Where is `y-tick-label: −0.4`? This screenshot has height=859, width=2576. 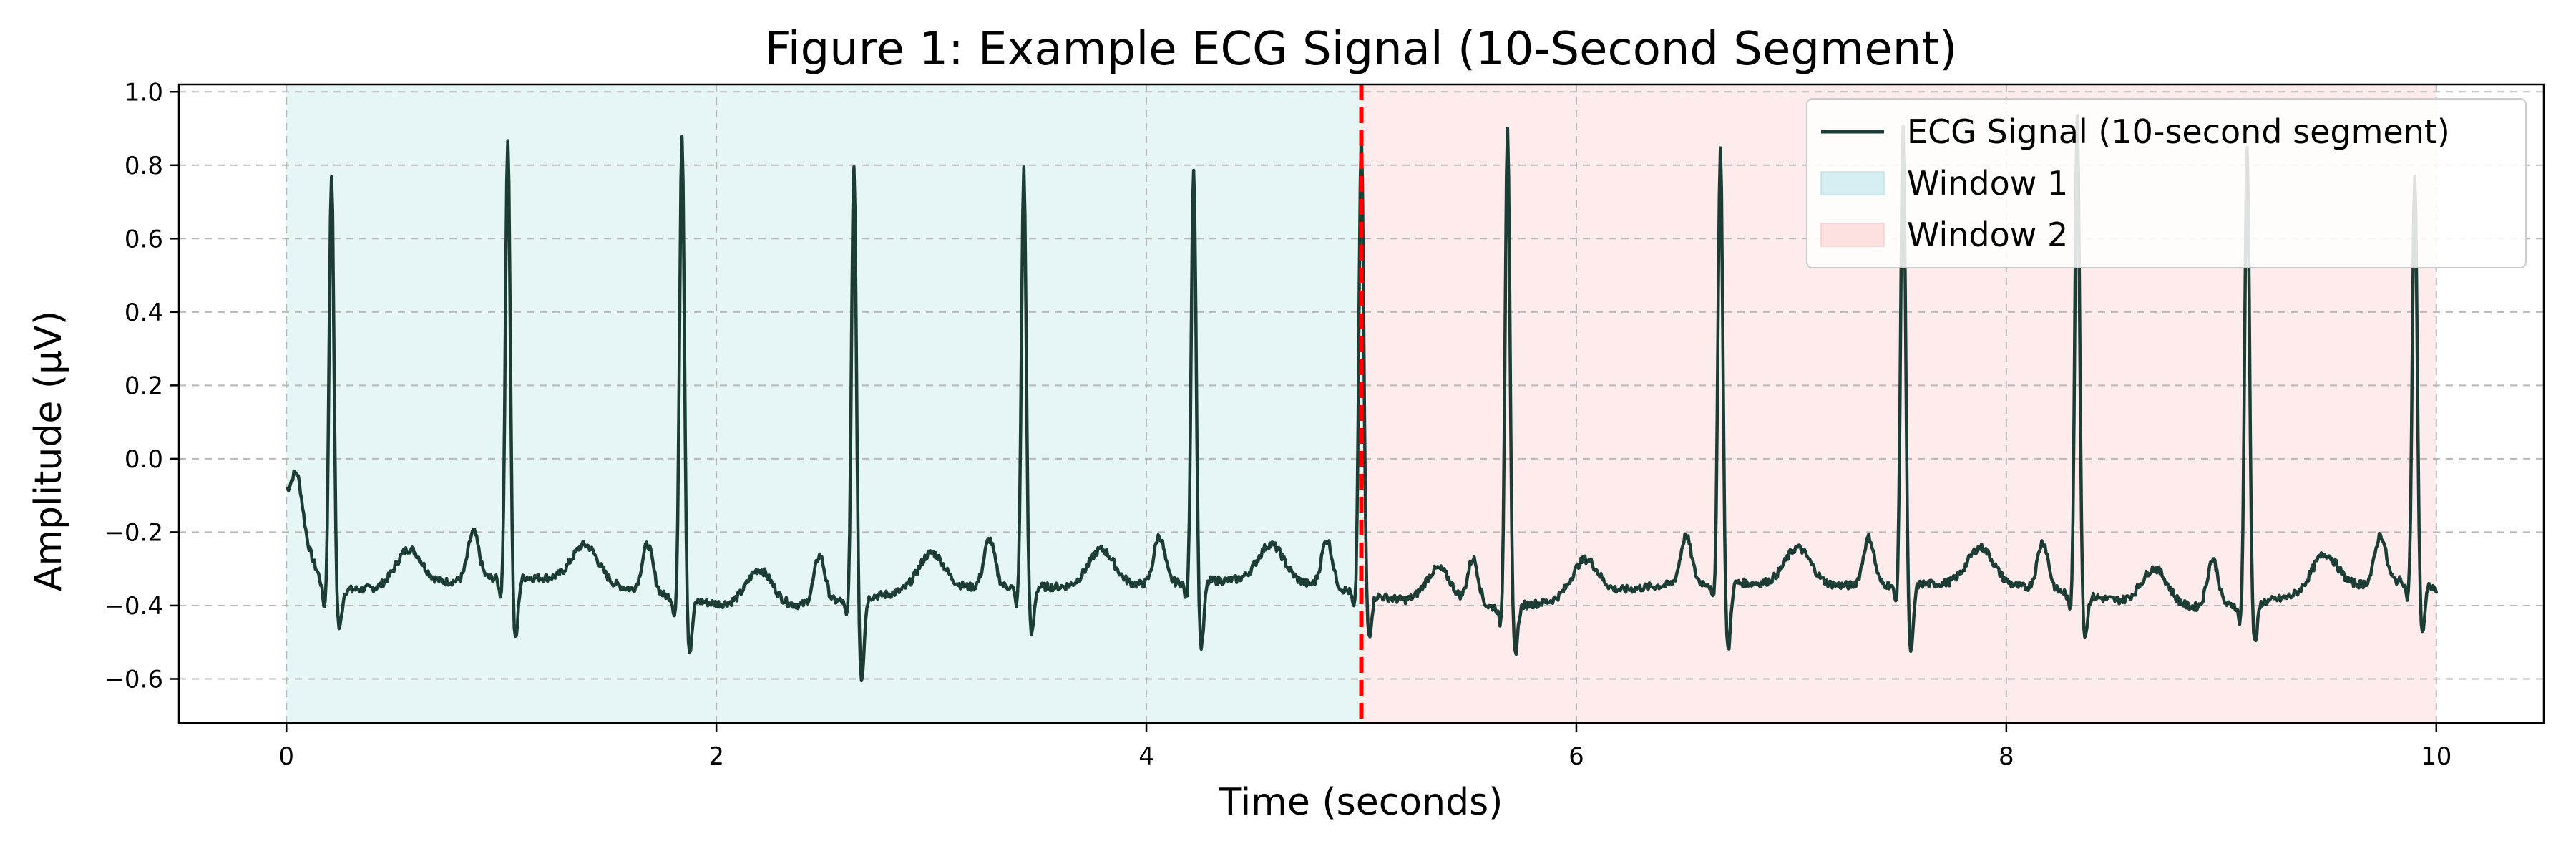 y-tick-label: −0.4 is located at coordinates (133, 606).